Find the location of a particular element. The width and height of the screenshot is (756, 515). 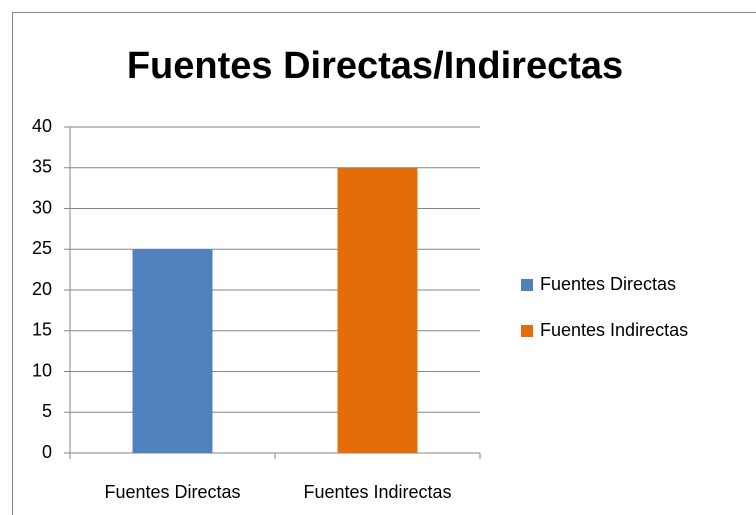

x-tick-label: Fuentes Directas is located at coordinates (172, 492).